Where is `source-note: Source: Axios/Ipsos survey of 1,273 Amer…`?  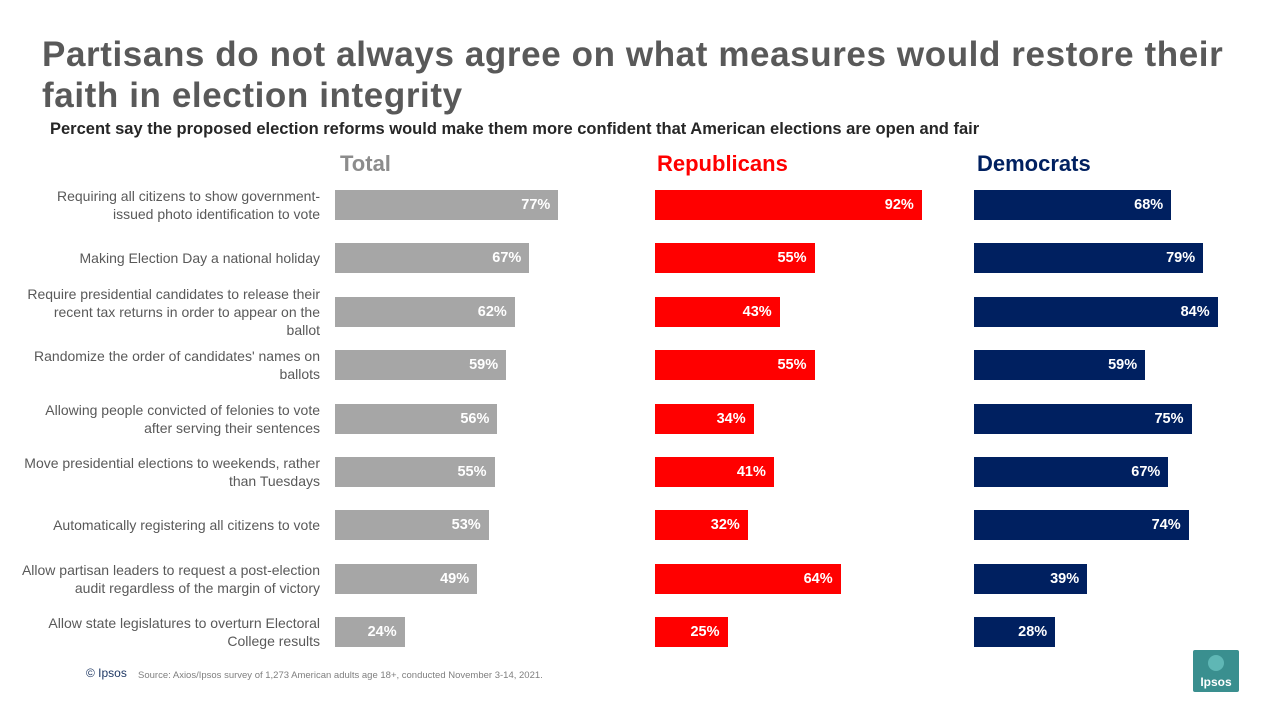 source-note: Source: Axios/Ipsos survey of 1,273 Amer… is located at coordinates (340, 675).